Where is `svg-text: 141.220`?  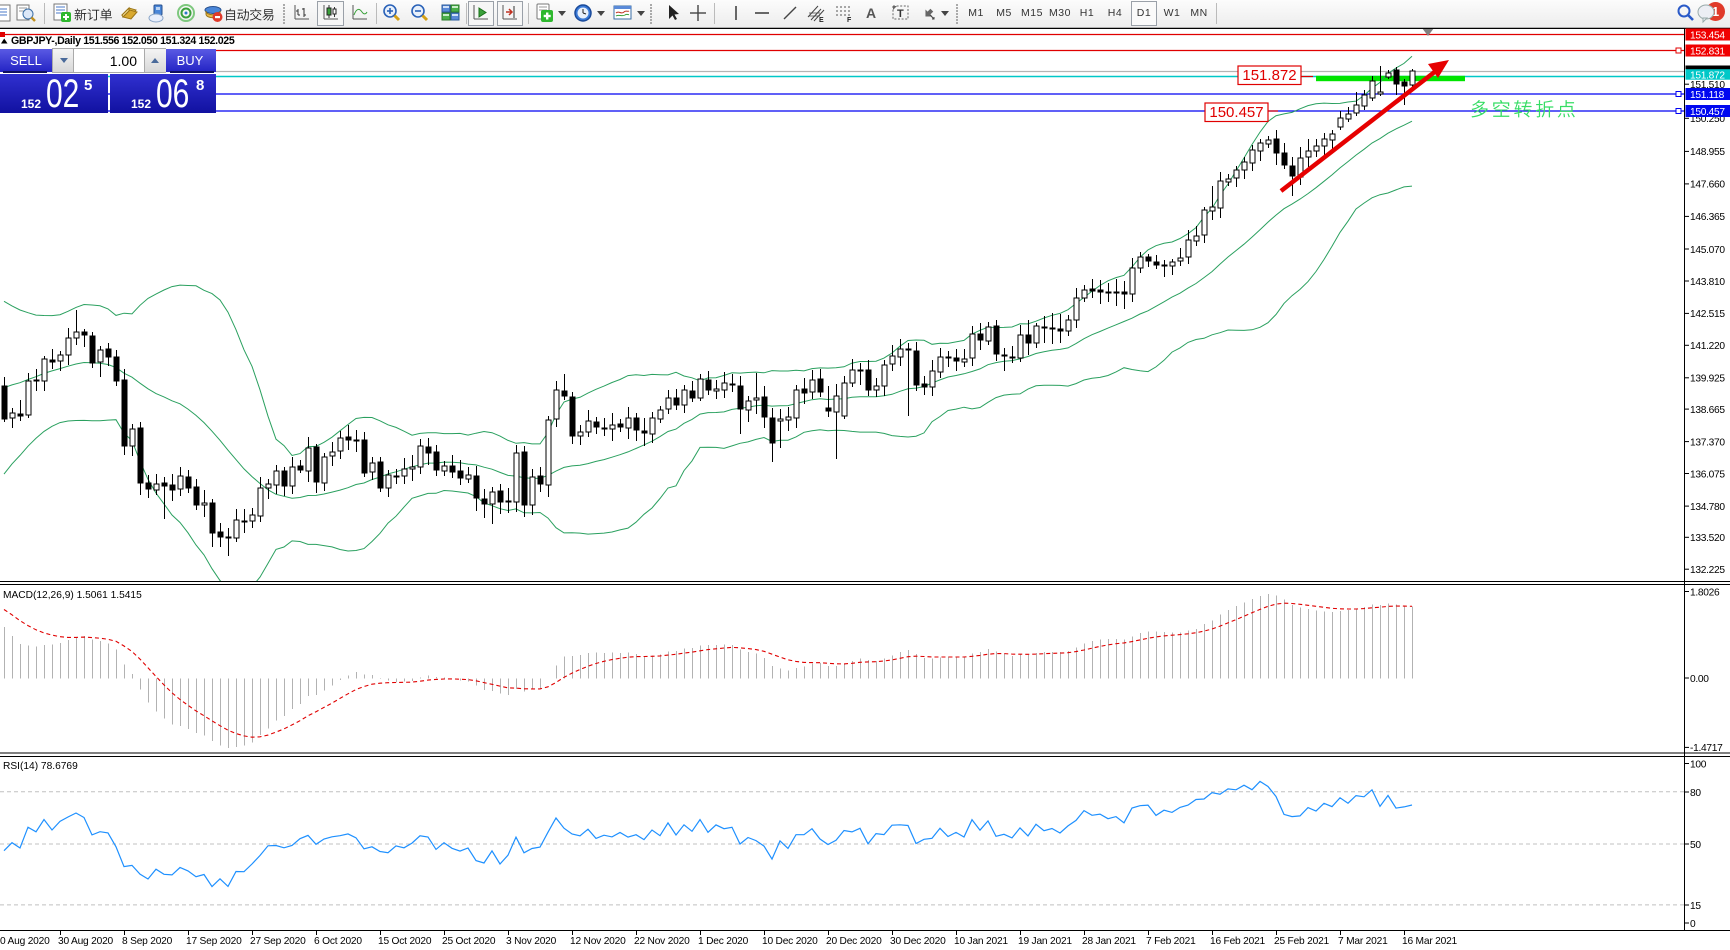 svg-text: 141.220 is located at coordinates (1707, 346).